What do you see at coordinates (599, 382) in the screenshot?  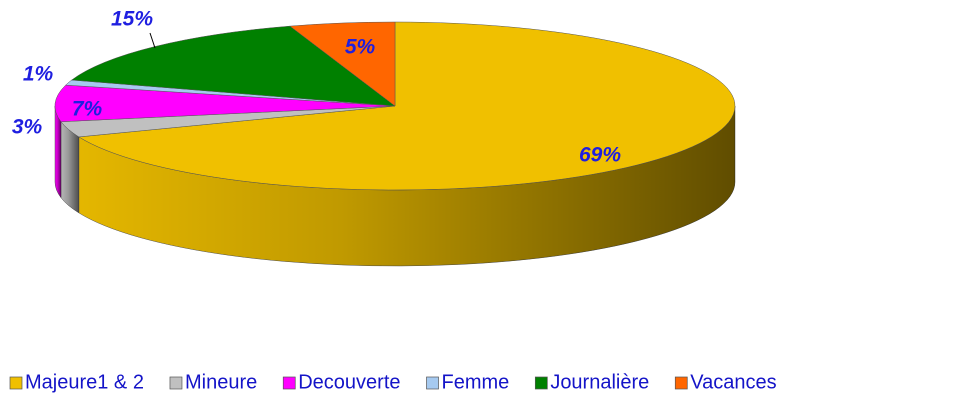 I see `legend-label: Journalière` at bounding box center [599, 382].